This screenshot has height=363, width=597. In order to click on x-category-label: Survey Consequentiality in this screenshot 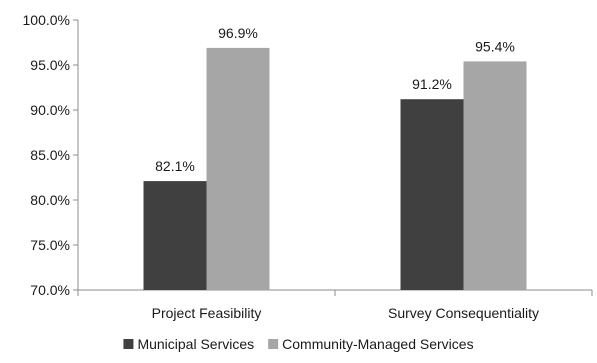, I will do `click(463, 313)`.